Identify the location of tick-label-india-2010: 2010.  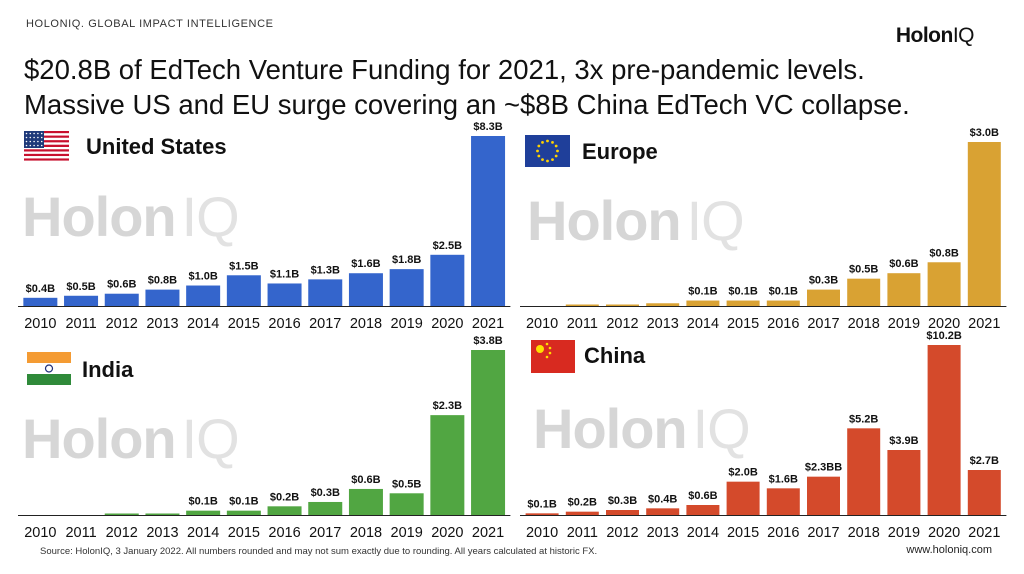
(40, 533).